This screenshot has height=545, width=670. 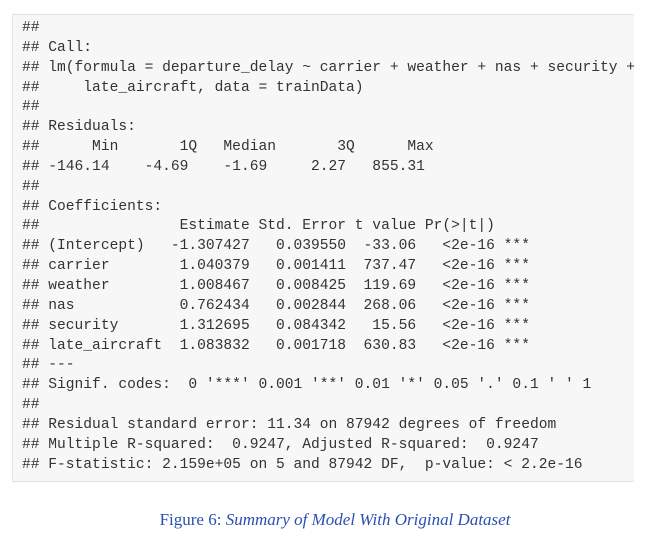 I want to click on output-line: ## Min 1Q Median 3Q Max, so click(x=228, y=147).